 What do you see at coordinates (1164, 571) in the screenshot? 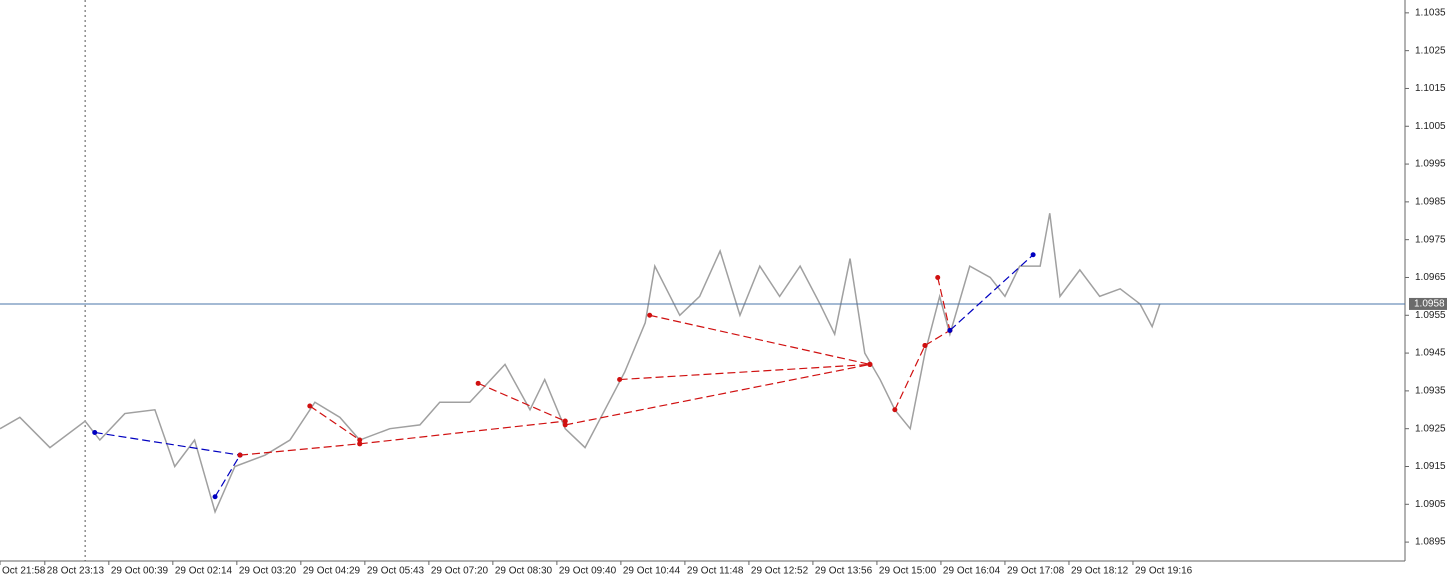
I see `x-tick-label: 29 Oct 19:16` at bounding box center [1164, 571].